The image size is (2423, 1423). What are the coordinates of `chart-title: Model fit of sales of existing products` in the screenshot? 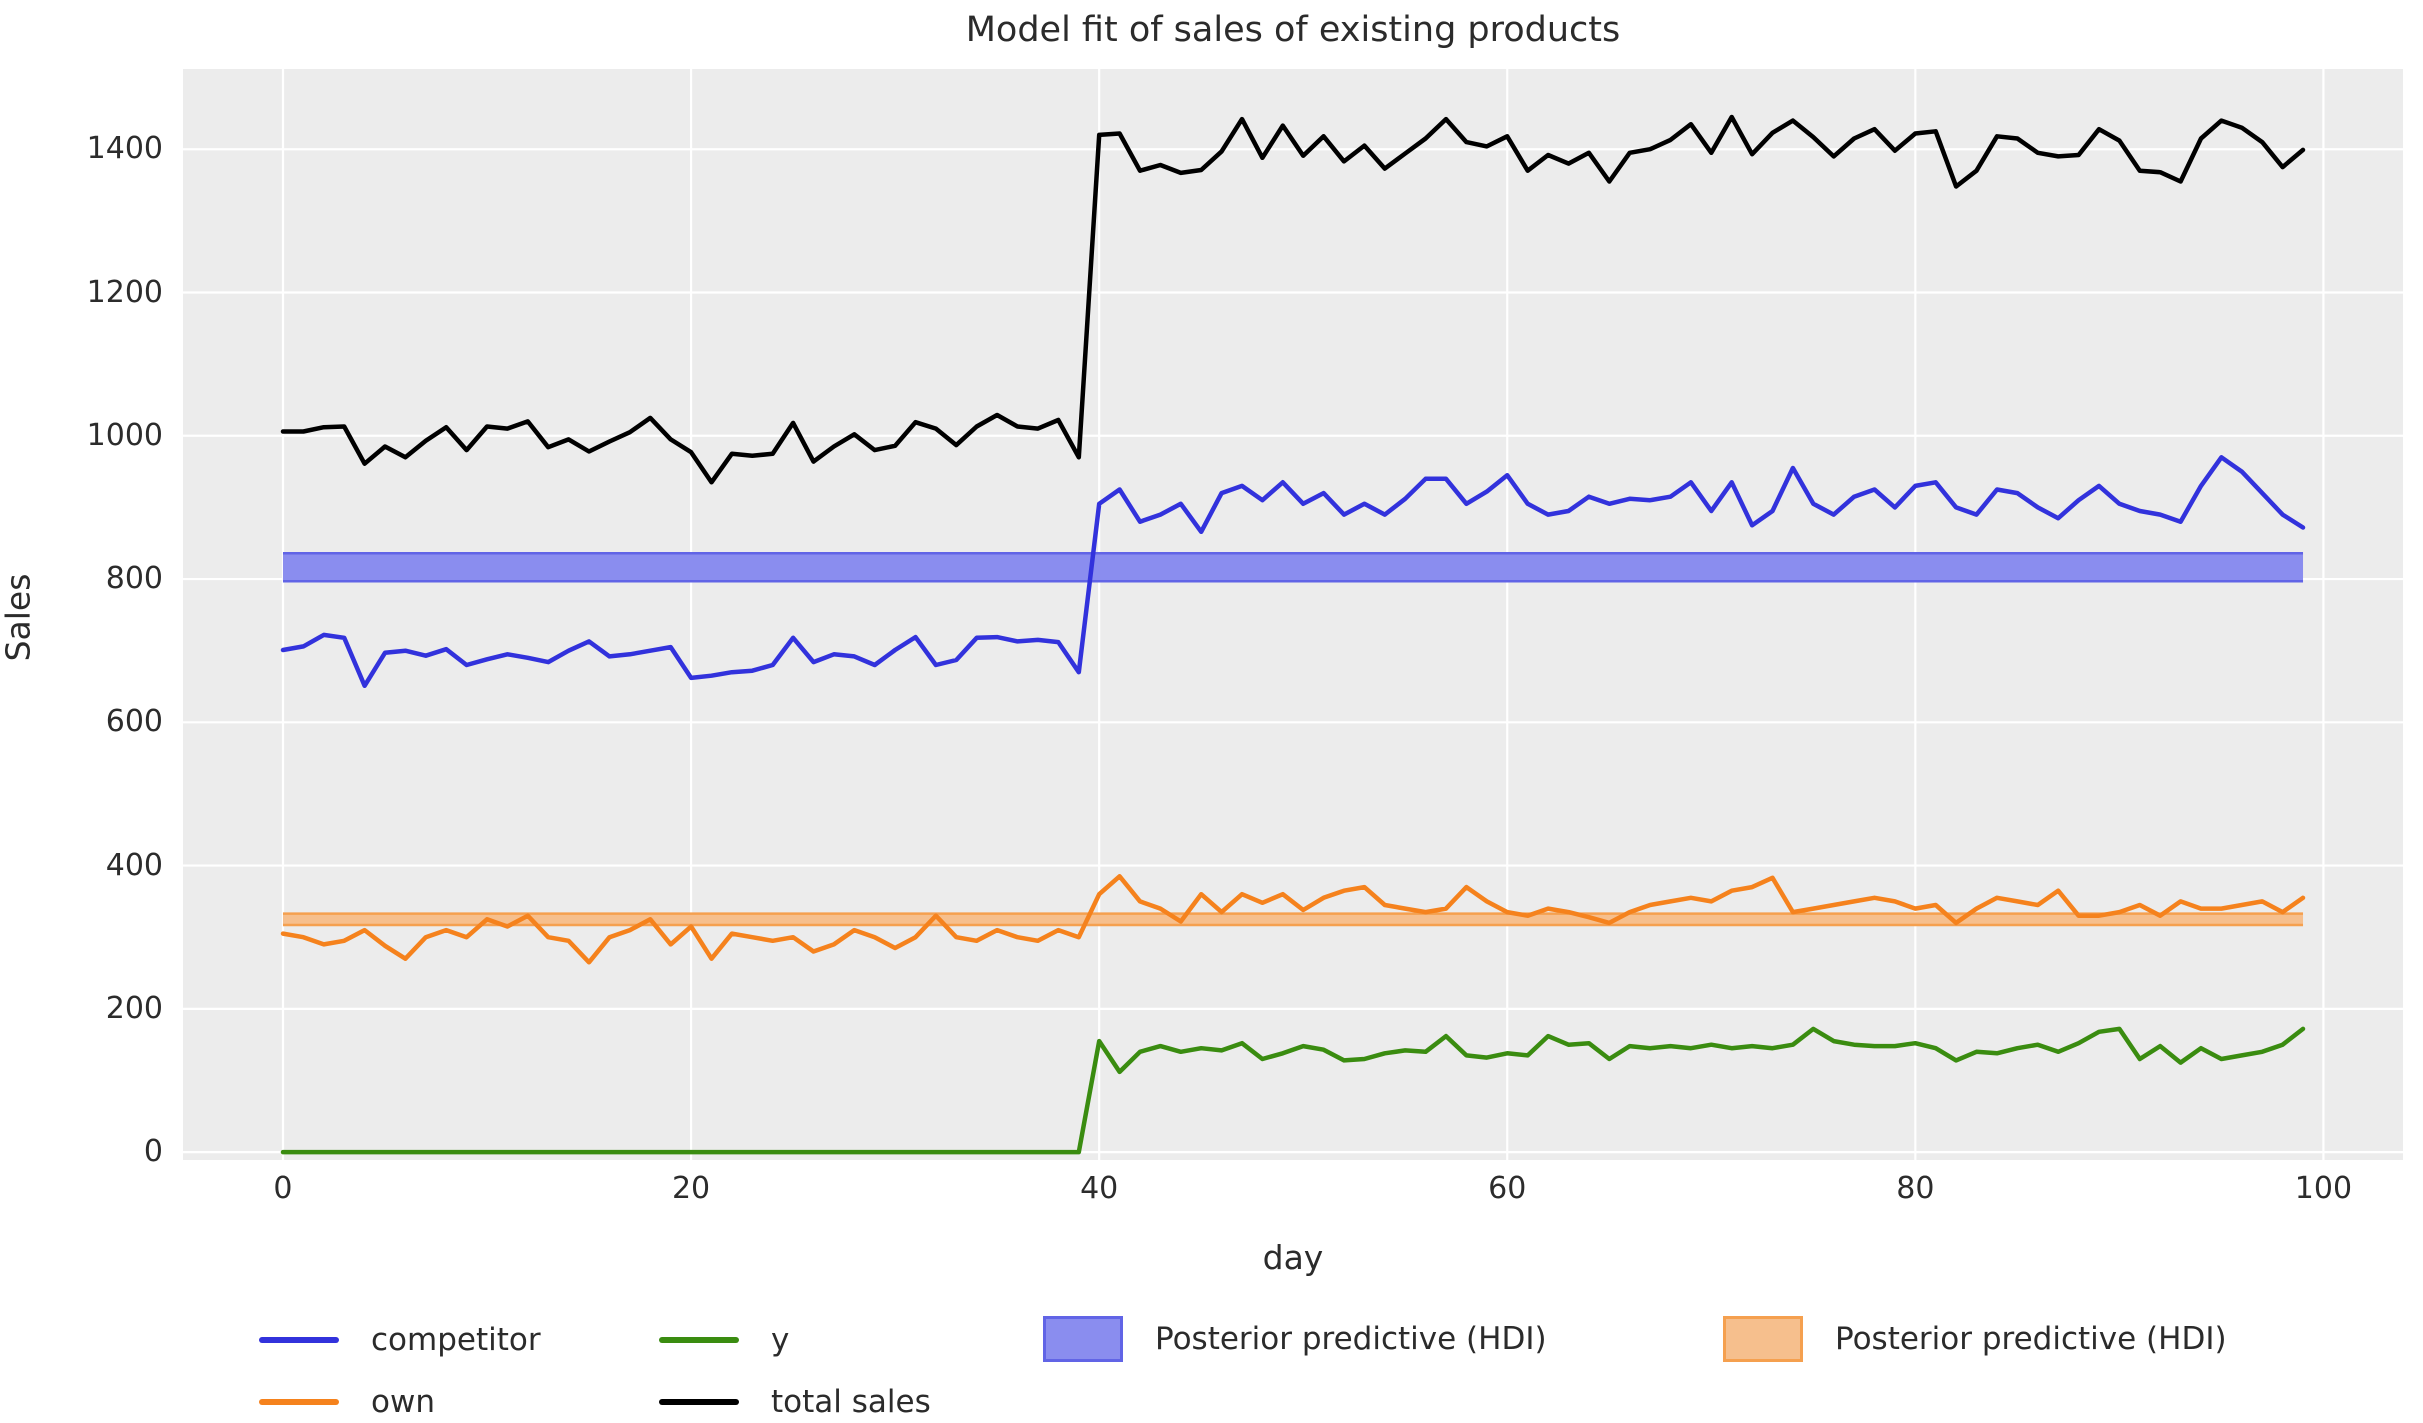 It's located at (1293, 30).